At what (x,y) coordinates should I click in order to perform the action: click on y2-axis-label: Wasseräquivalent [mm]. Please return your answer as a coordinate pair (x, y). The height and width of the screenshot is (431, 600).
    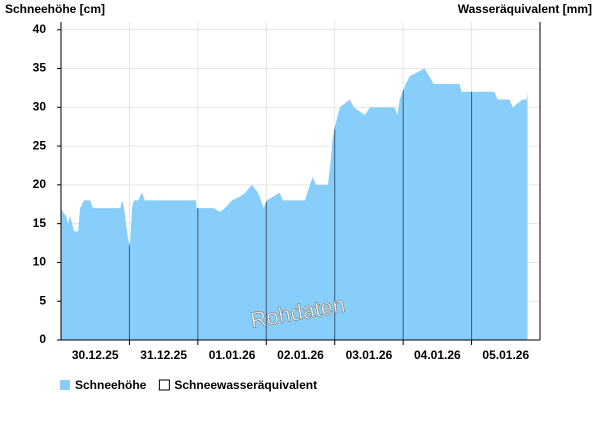
    Looking at the image, I should click on (525, 9).